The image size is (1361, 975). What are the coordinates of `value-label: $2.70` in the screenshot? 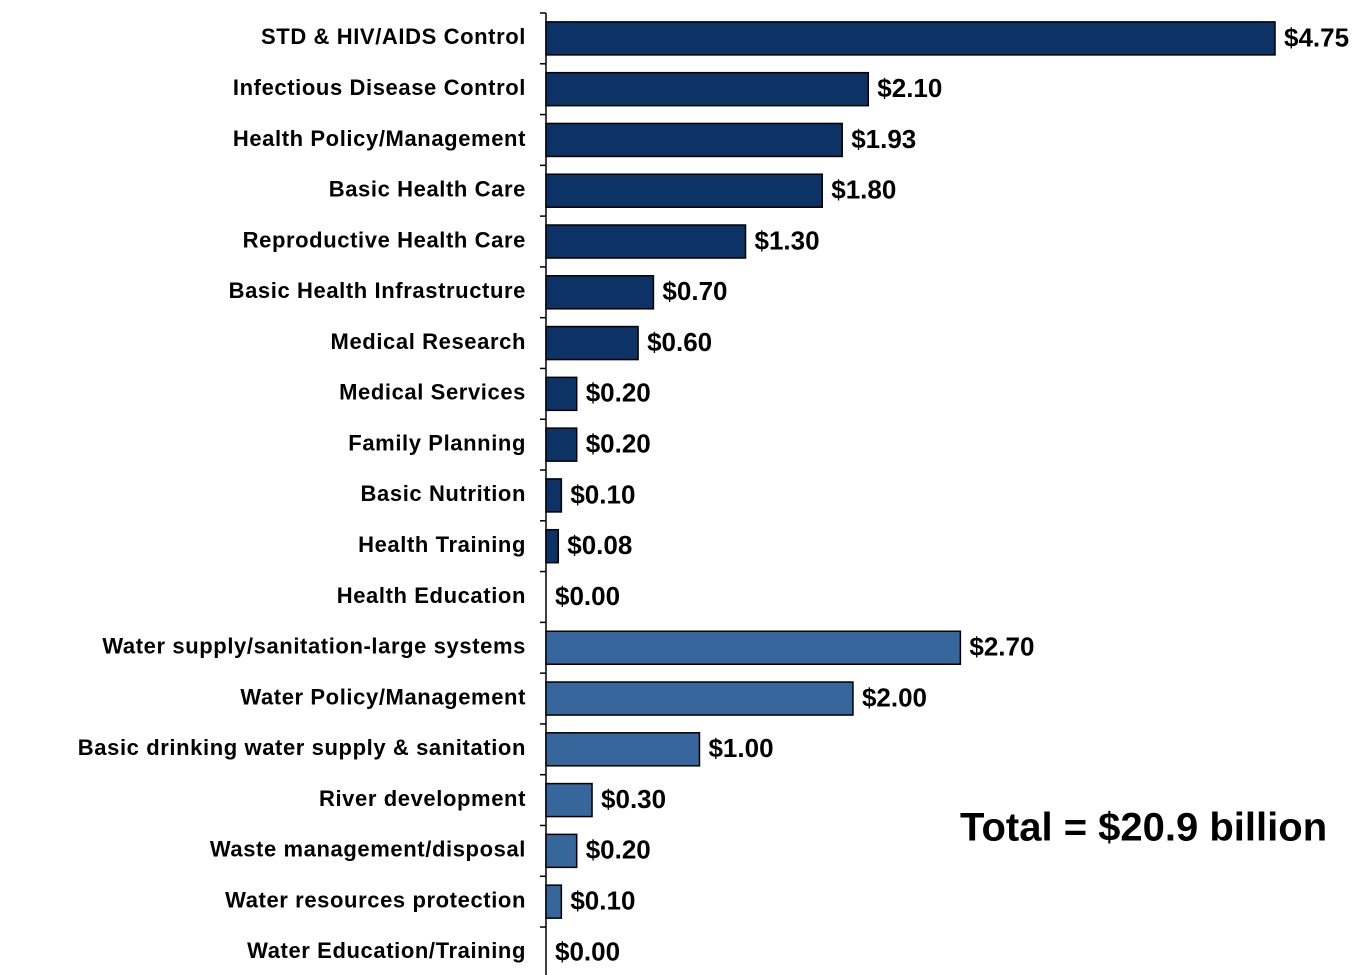 It's located at (1001, 647).